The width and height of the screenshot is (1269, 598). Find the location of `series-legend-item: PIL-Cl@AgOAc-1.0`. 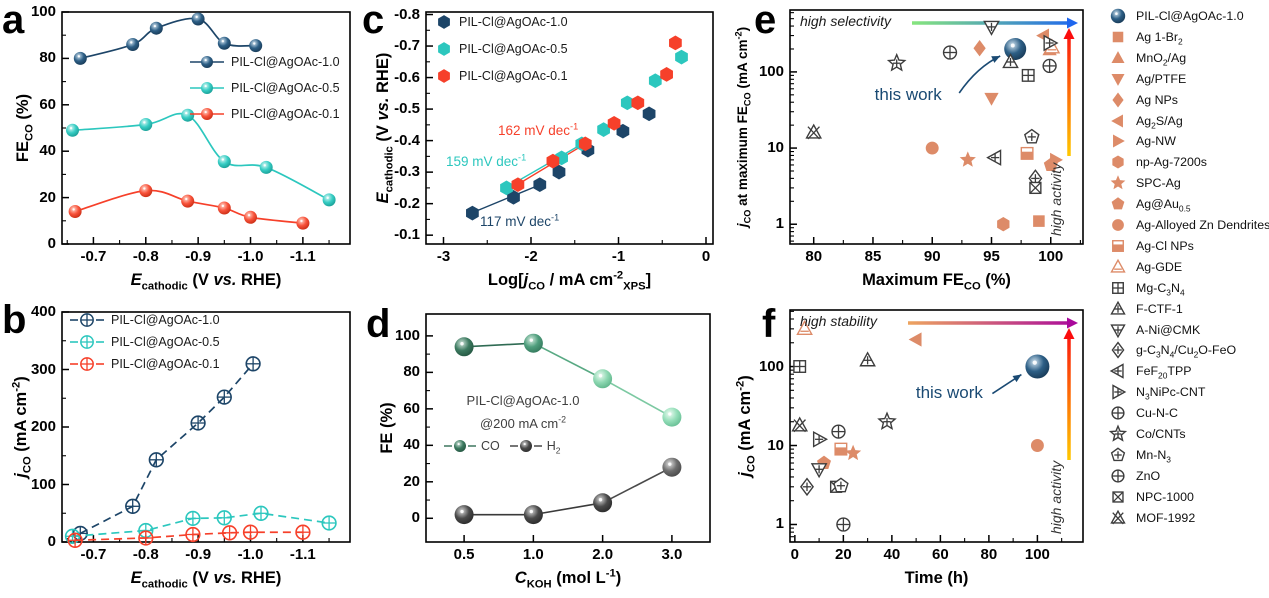

series-legend-item: PIL-Cl@AgOAc-1.0 is located at coordinates (265, 62).